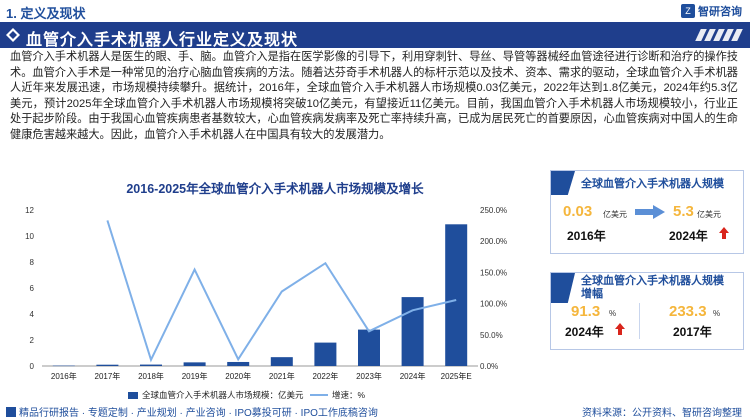  Describe the element at coordinates (29, 210) in the screenshot. I see `y-left-tick-label: 12` at that location.